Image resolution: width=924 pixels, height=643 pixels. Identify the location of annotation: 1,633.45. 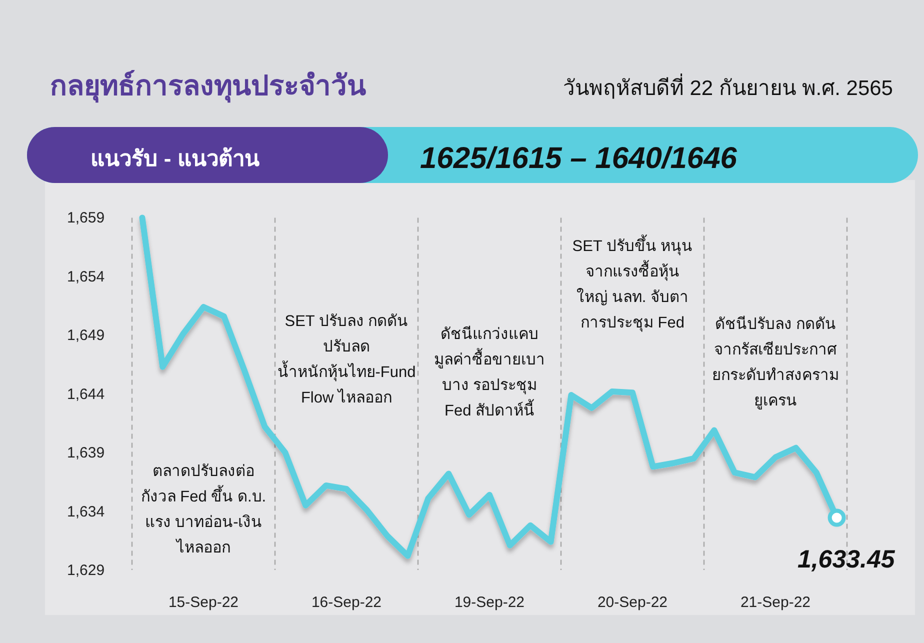
(846, 560).